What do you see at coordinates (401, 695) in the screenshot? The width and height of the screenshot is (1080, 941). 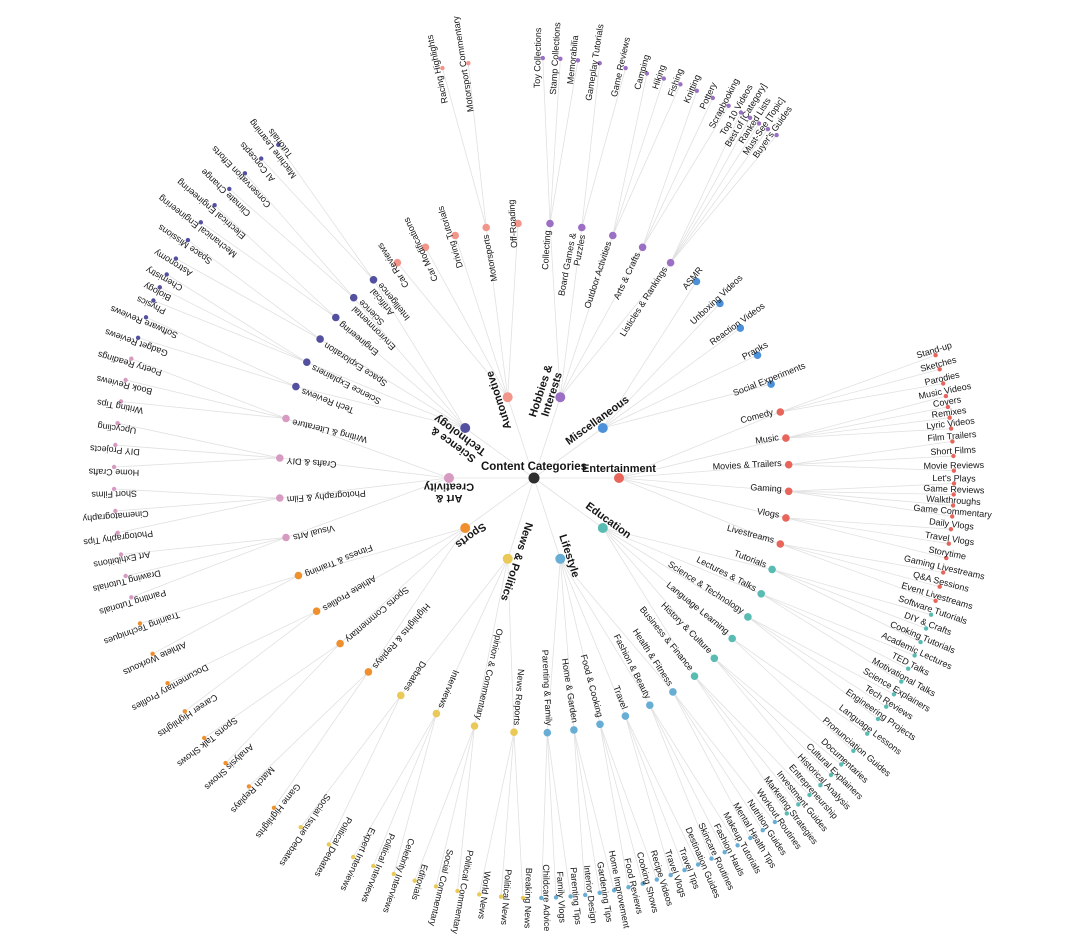 I see `node-debates` at bounding box center [401, 695].